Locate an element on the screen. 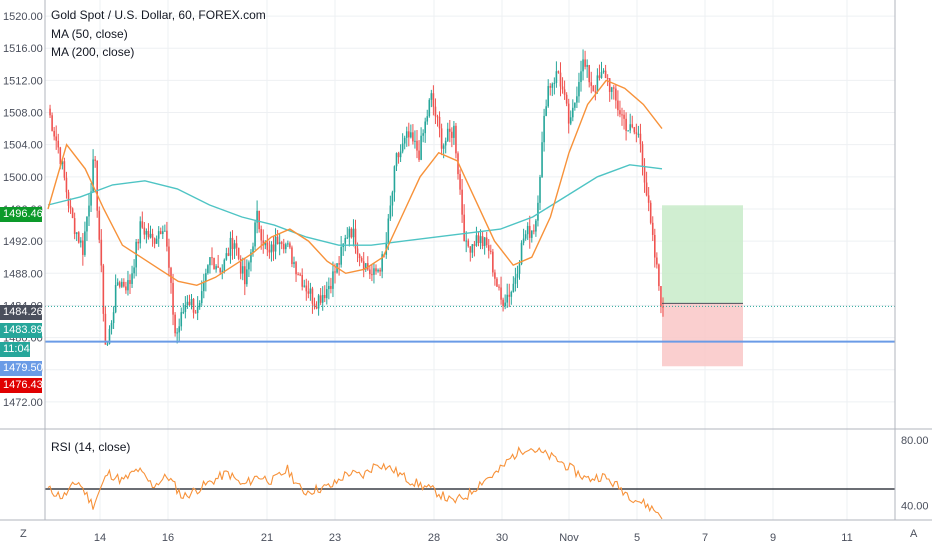 This screenshot has height=550, width=932. position-zones is located at coordinates (702, 286).